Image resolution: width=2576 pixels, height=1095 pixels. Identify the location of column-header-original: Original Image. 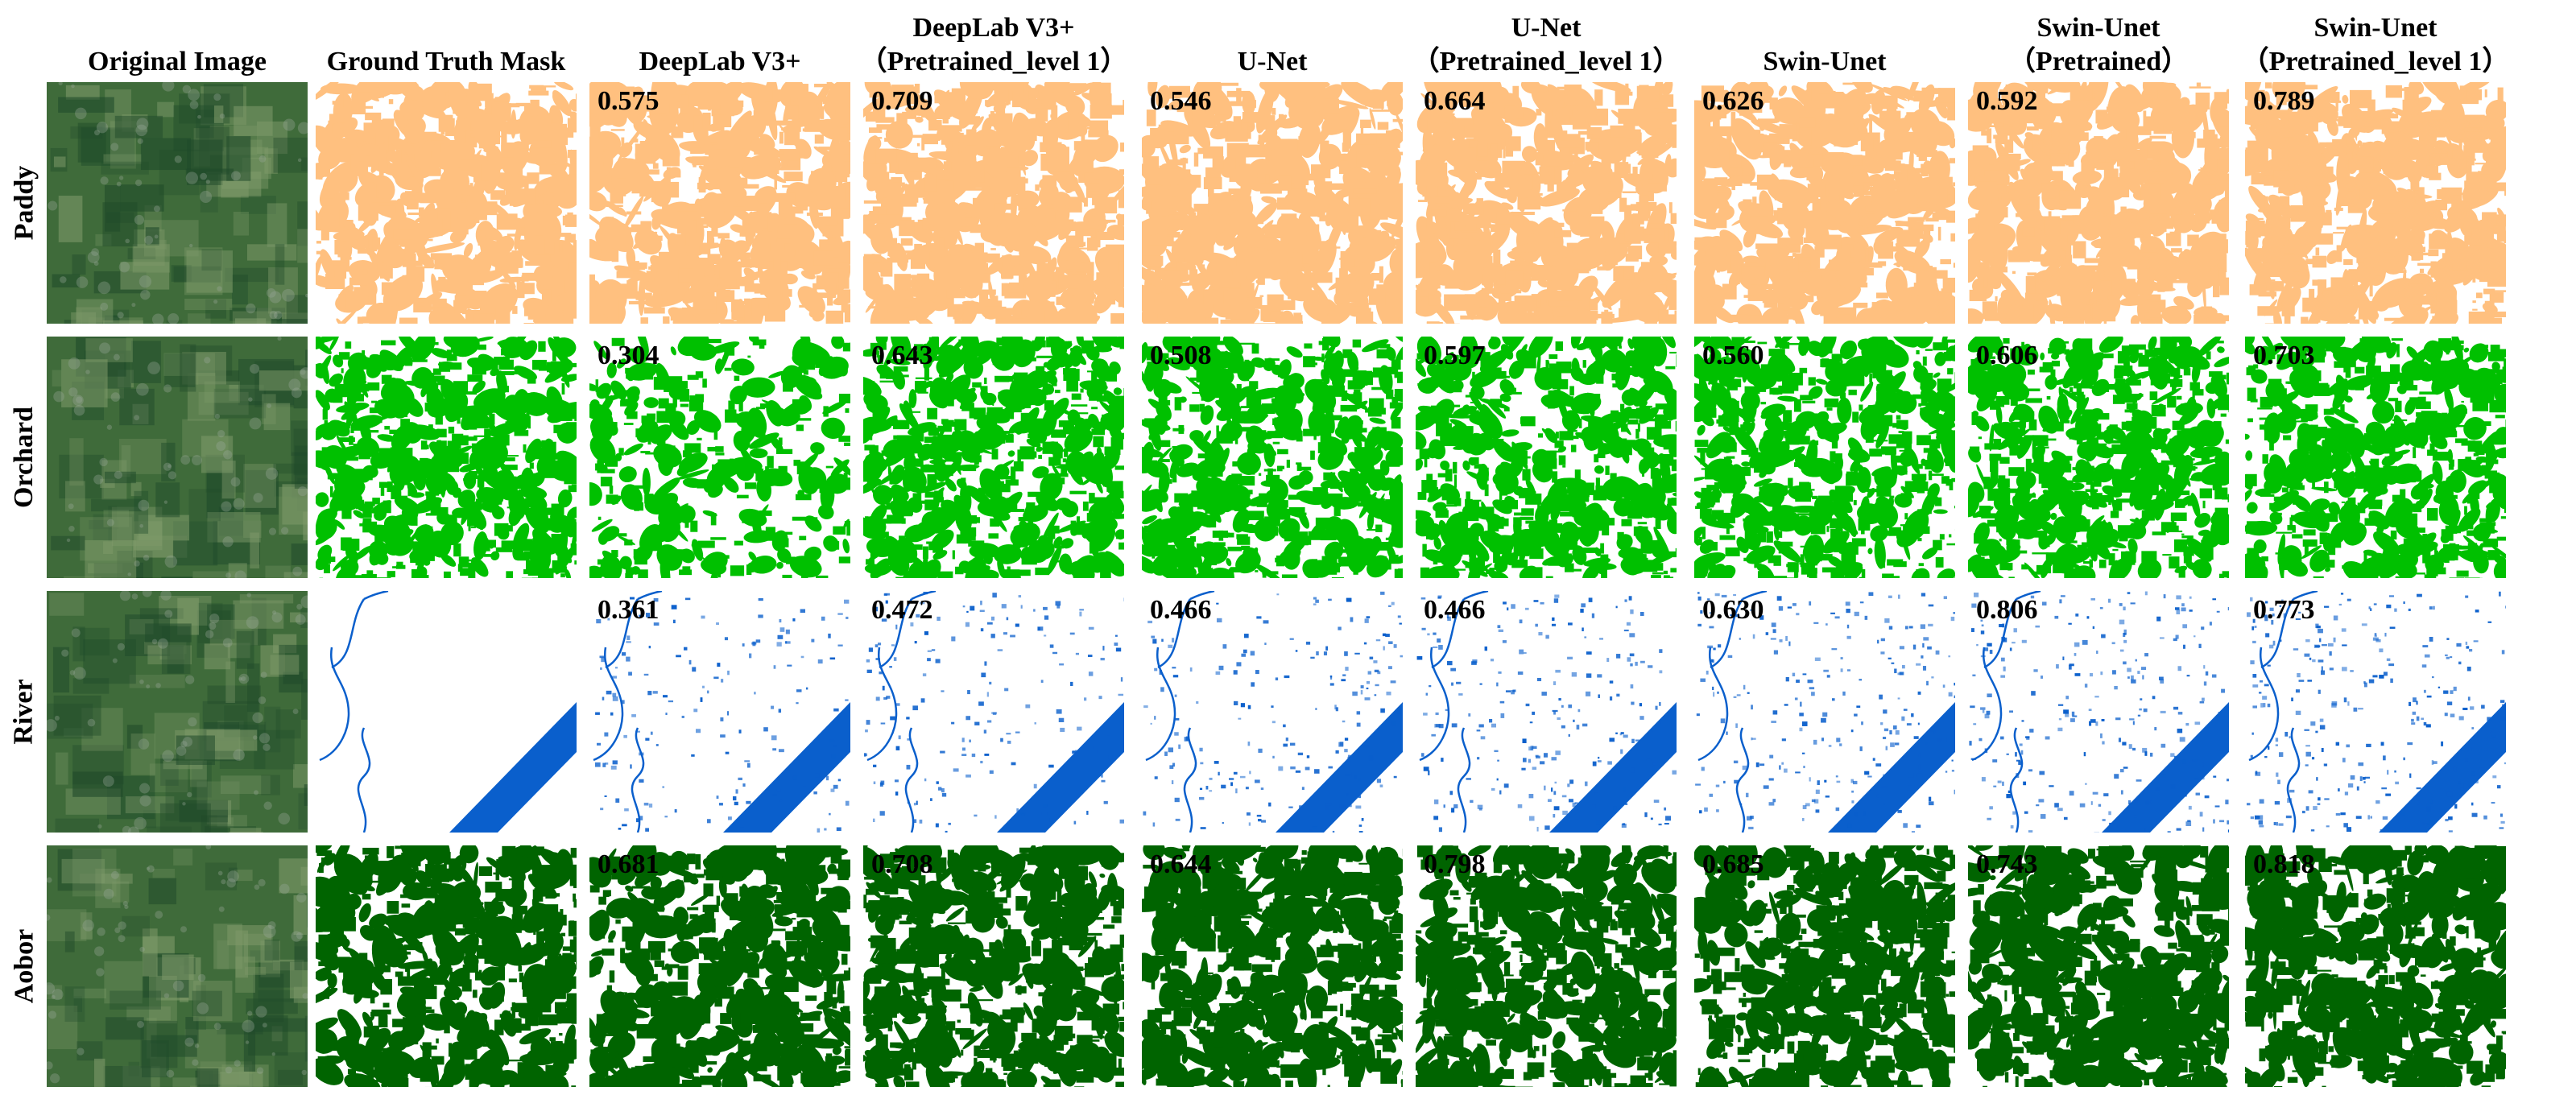
(177, 42).